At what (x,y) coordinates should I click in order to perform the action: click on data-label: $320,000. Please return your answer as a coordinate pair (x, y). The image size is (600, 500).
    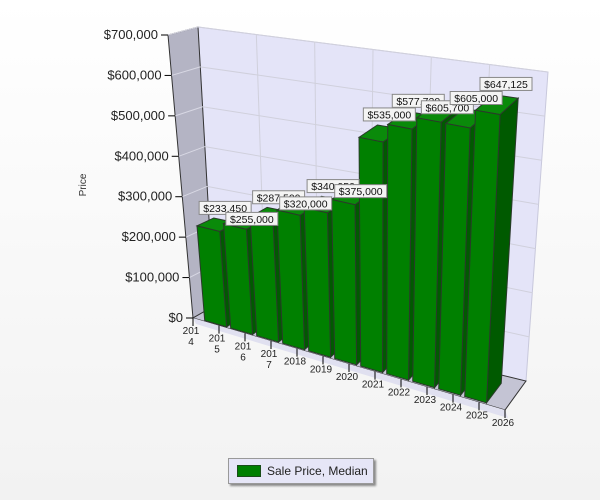
    Looking at the image, I should click on (306, 204).